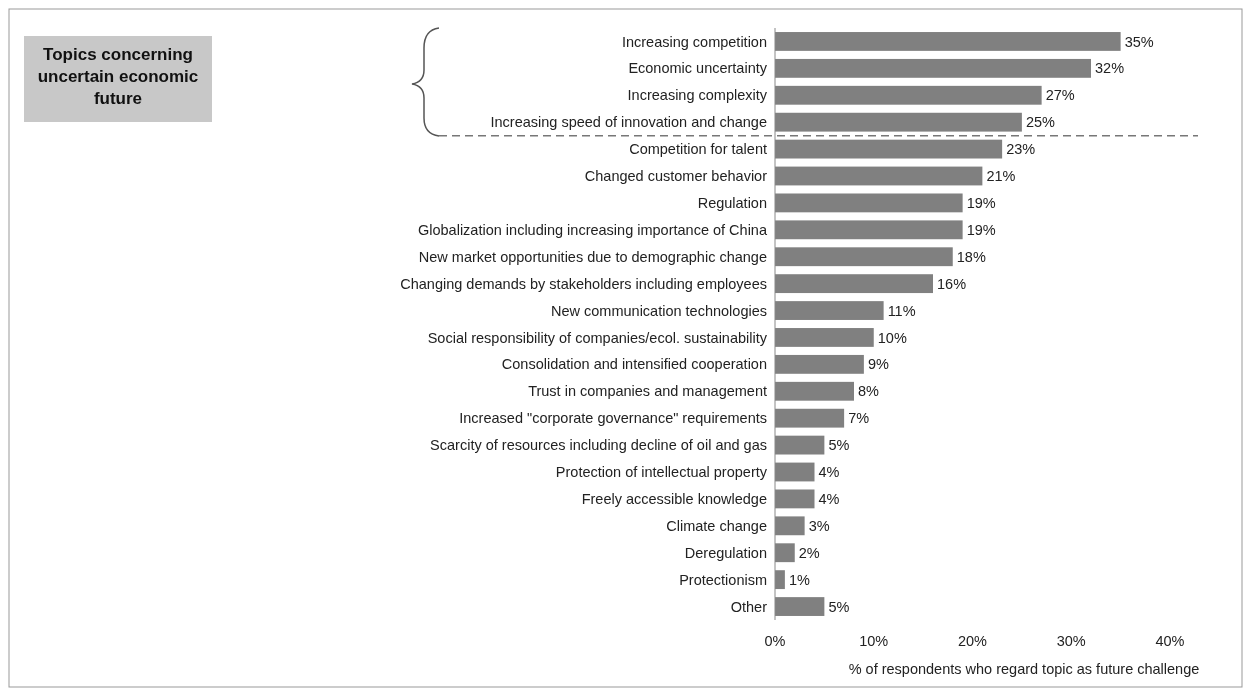 This screenshot has height=697, width=1251. Describe the element at coordinates (1024, 669) in the screenshot. I see `x-axis-title: % of respondents who regard topic as future challenge` at that location.